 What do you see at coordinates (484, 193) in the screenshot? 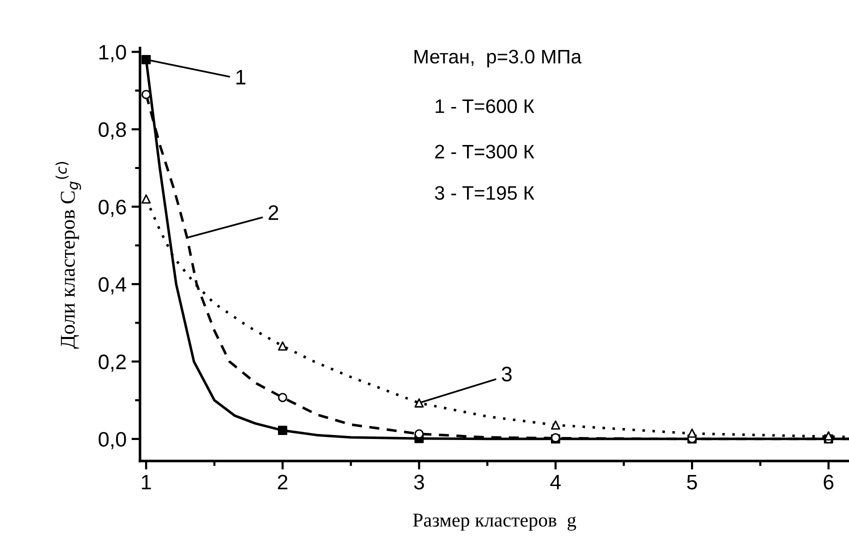
I see `annotation: 3 - T=195 К` at bounding box center [484, 193].